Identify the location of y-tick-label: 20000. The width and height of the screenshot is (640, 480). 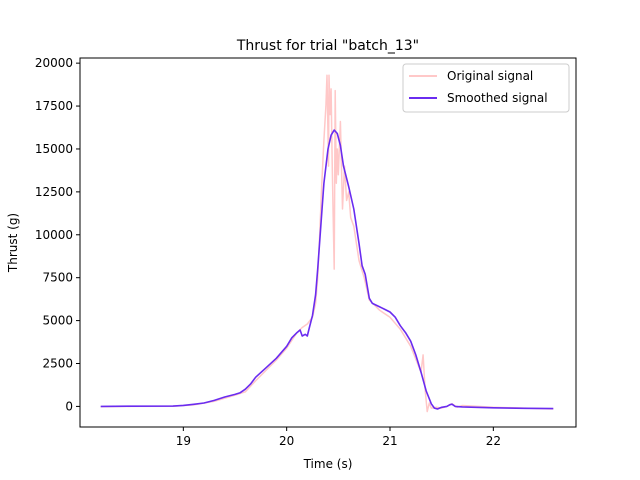
(54, 63).